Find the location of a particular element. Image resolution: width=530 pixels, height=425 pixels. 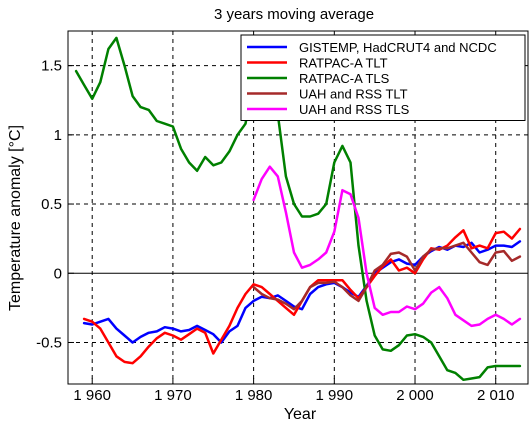

y-tick-label: 0.5 is located at coordinates (51, 204).